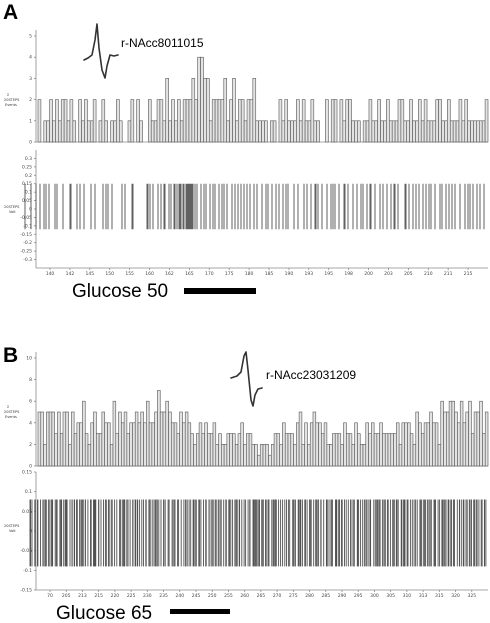  I want to click on panel-b-raster-ytick-label: 0.15, so click(27, 473).